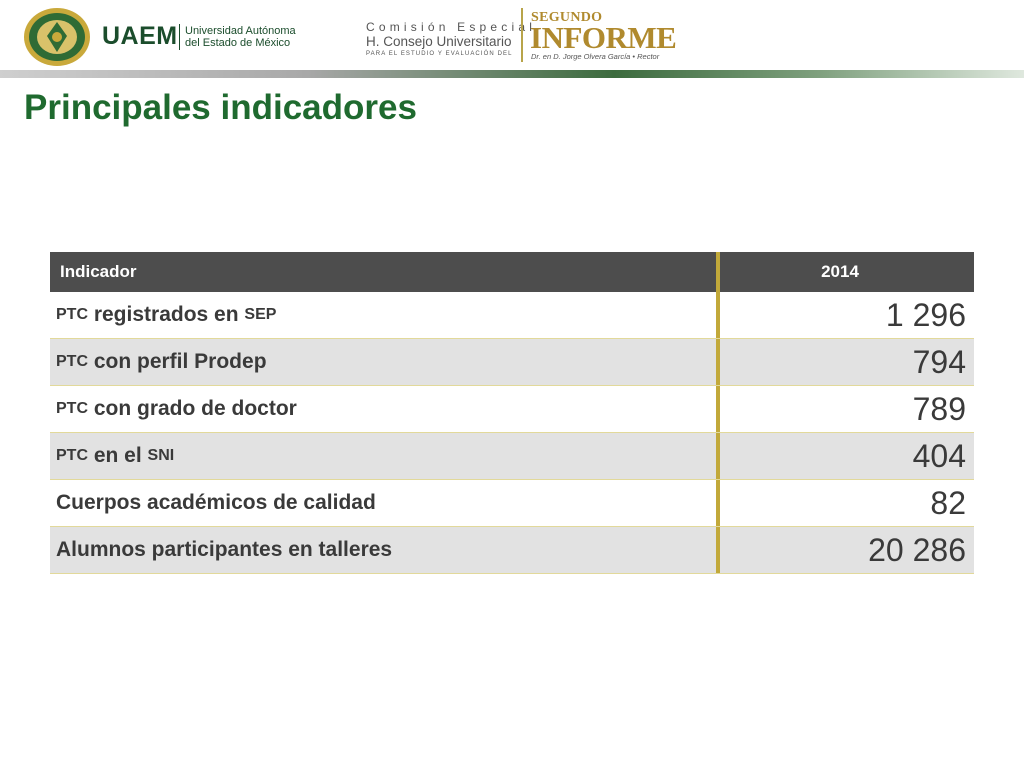  What do you see at coordinates (238, 43) in the screenshot?
I see `university-name-line2: del Estado de México` at bounding box center [238, 43].